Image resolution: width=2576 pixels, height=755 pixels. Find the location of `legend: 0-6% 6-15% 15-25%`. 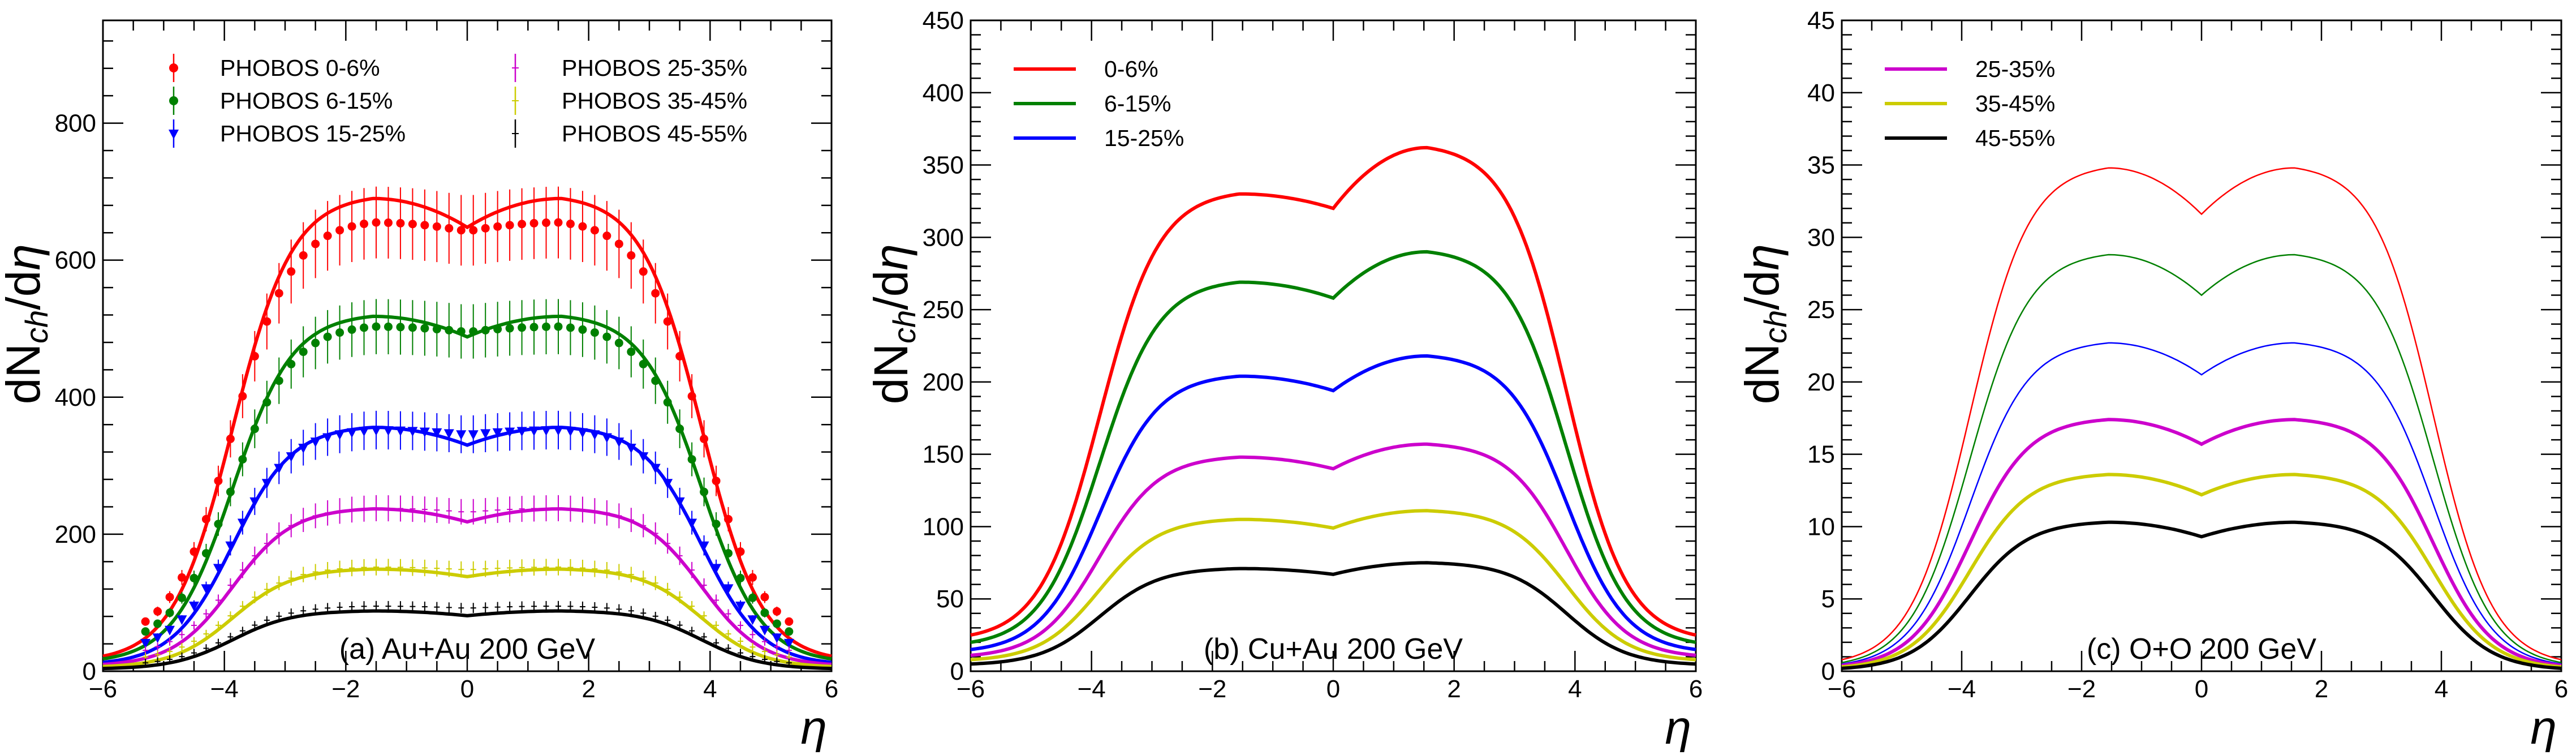

legend: 0-6% 6-15% 15-25% is located at coordinates (1099, 103).